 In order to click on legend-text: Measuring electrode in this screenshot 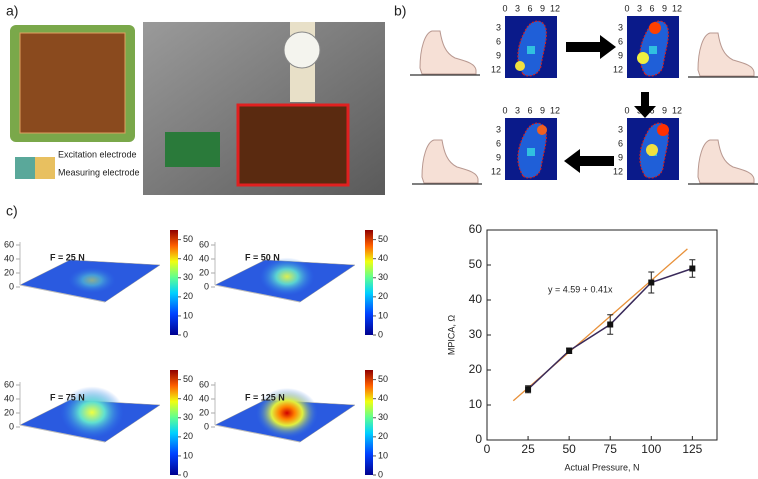, I will do `click(99, 172)`.